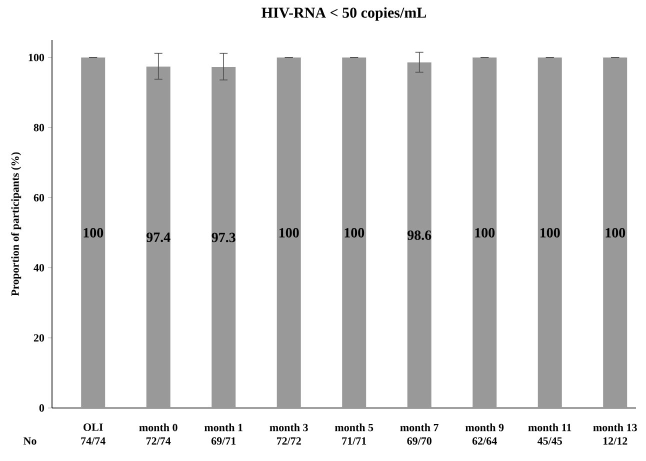  Describe the element at coordinates (16, 224) in the screenshot. I see `y-axis-title: Proportion of participants (%)` at that location.